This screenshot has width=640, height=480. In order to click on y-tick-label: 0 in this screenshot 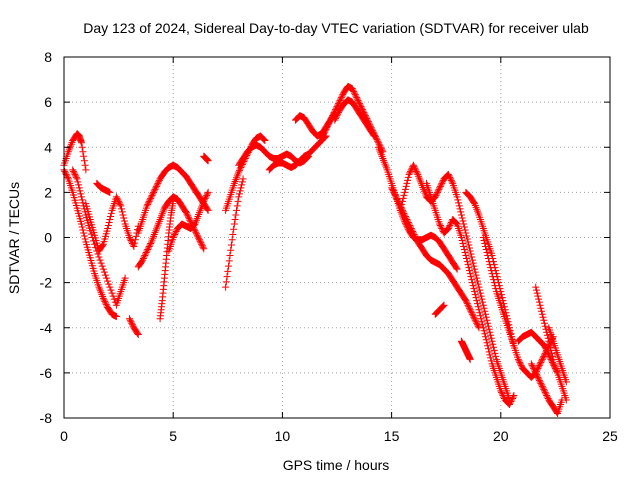, I will do `click(48, 238)`.